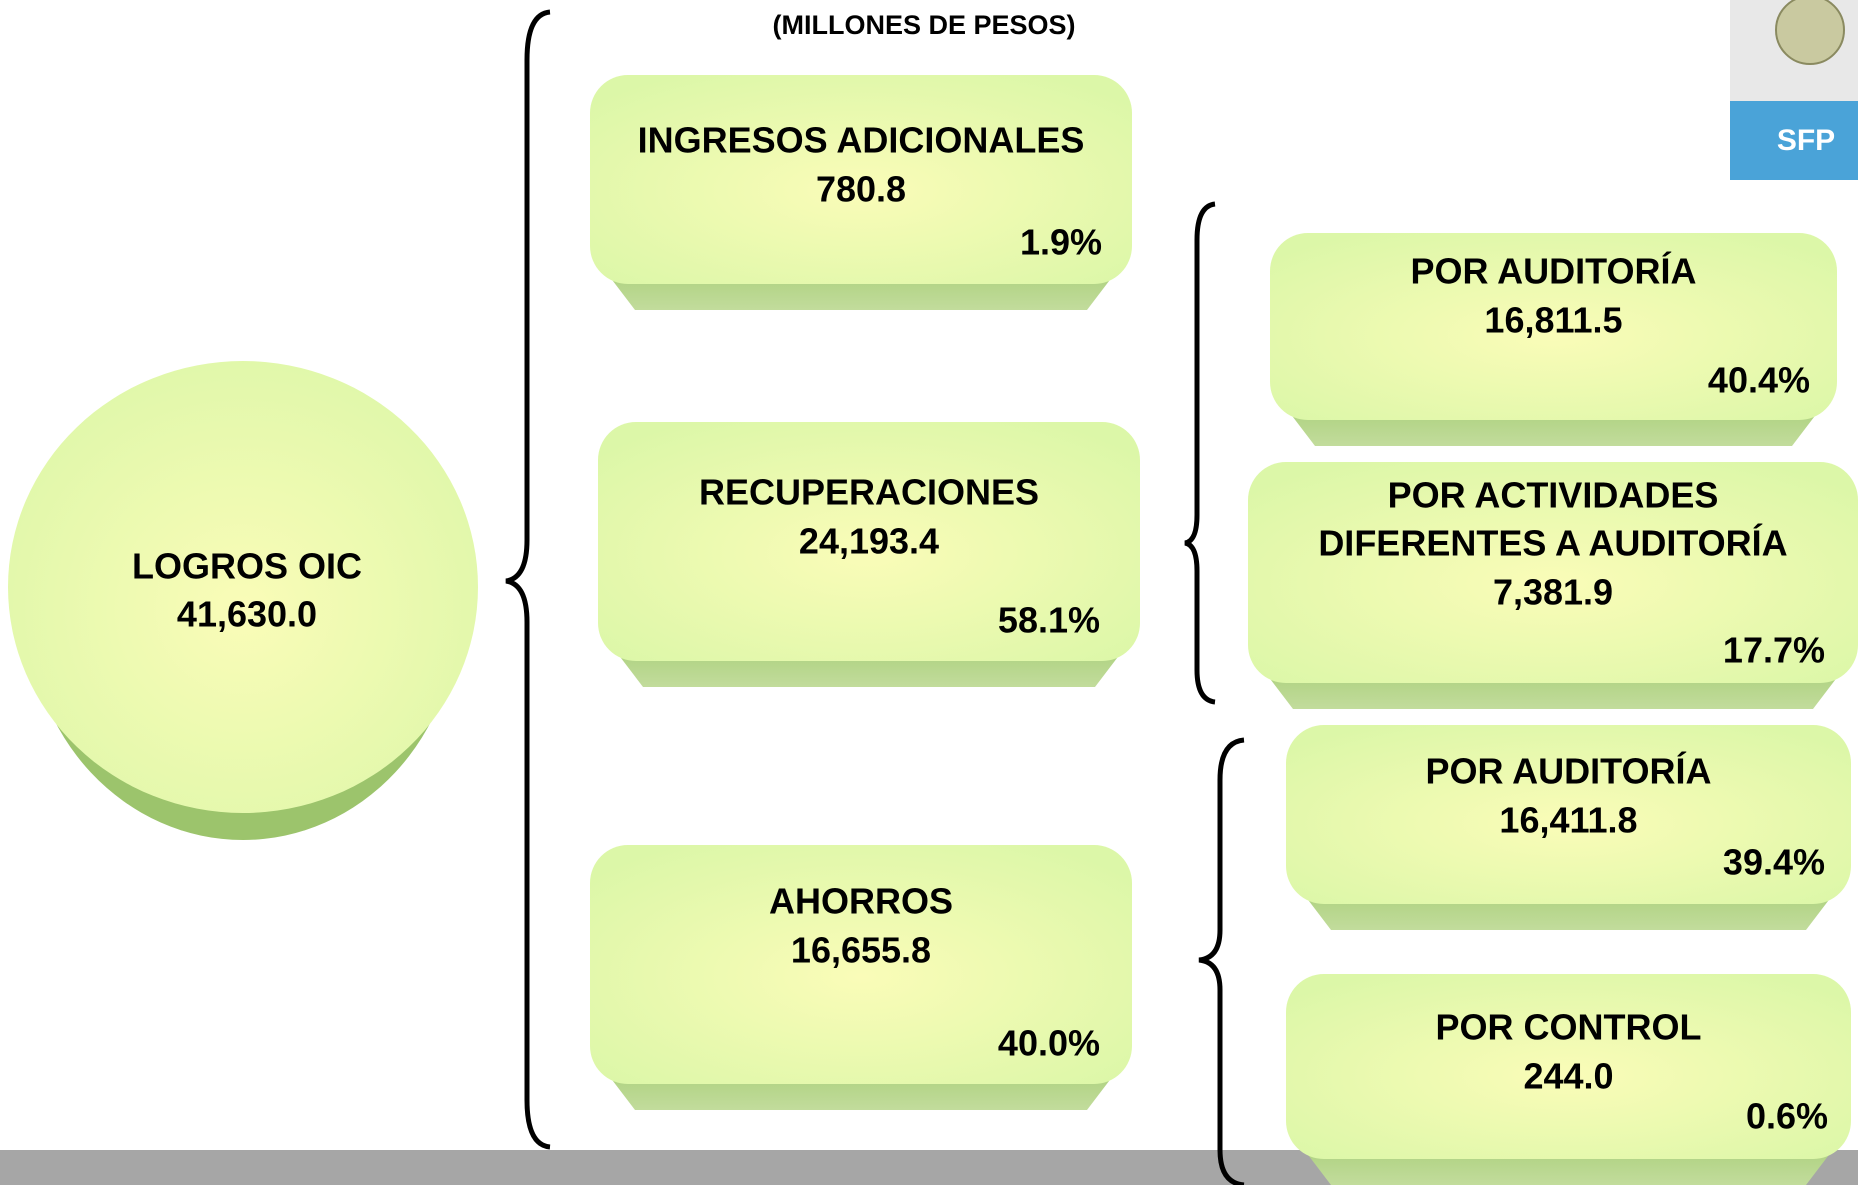 The image size is (1858, 1185). Describe the element at coordinates (1774, 650) in the screenshot. I see `node-percent: 17.7%` at that location.